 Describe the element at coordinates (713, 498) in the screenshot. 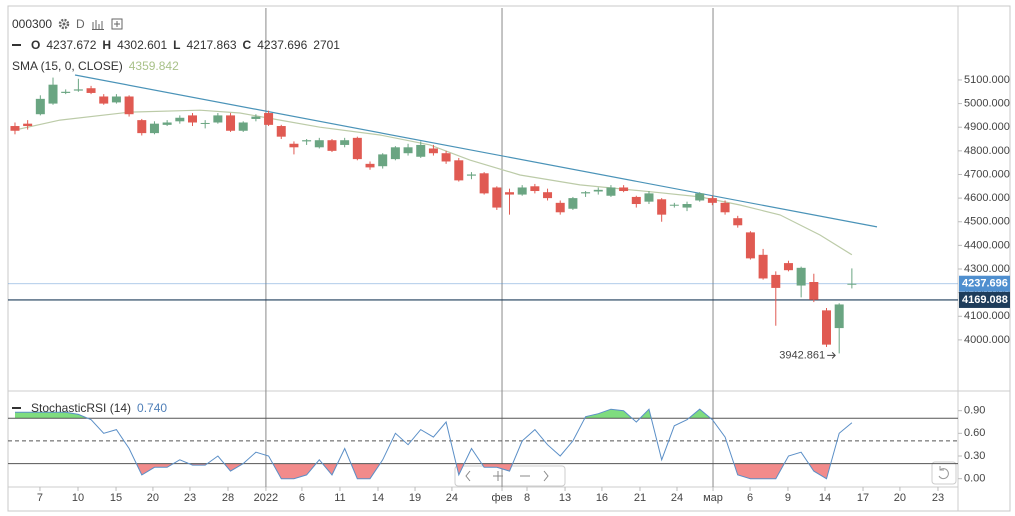

I see `x-tick-label: мар` at that location.